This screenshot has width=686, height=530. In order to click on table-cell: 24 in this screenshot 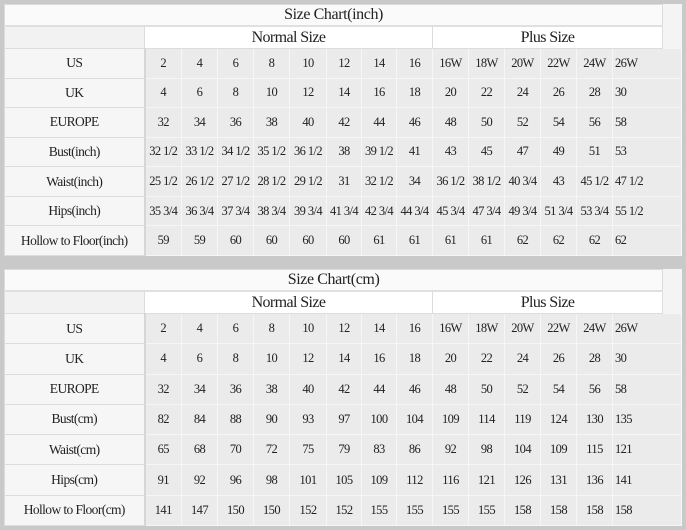, I will do `click(522, 93)`.